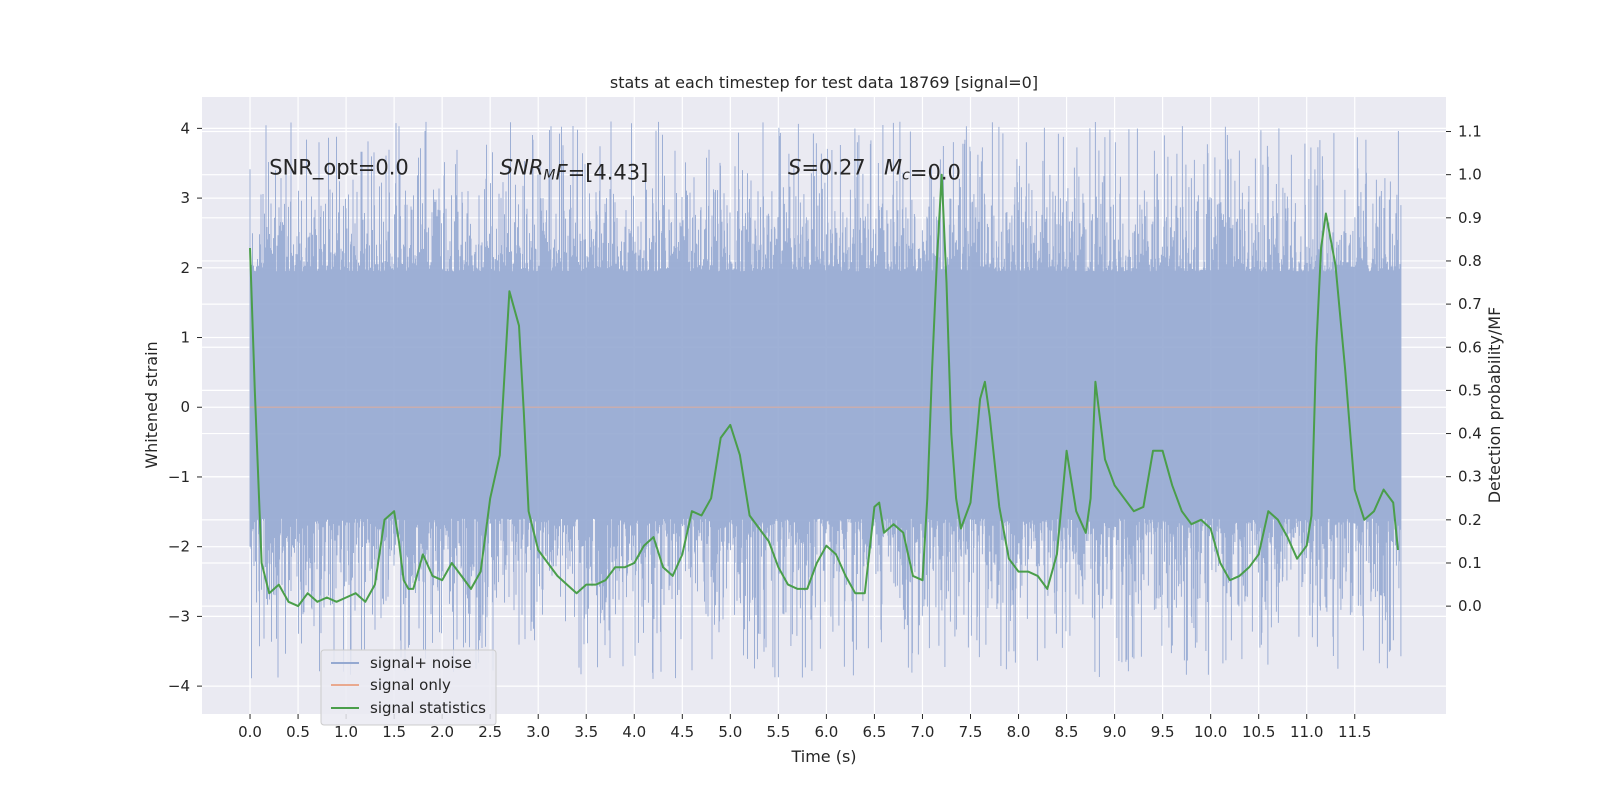  What do you see at coordinates (778, 732) in the screenshot?
I see `x-tick-label: 5.5` at bounding box center [778, 732].